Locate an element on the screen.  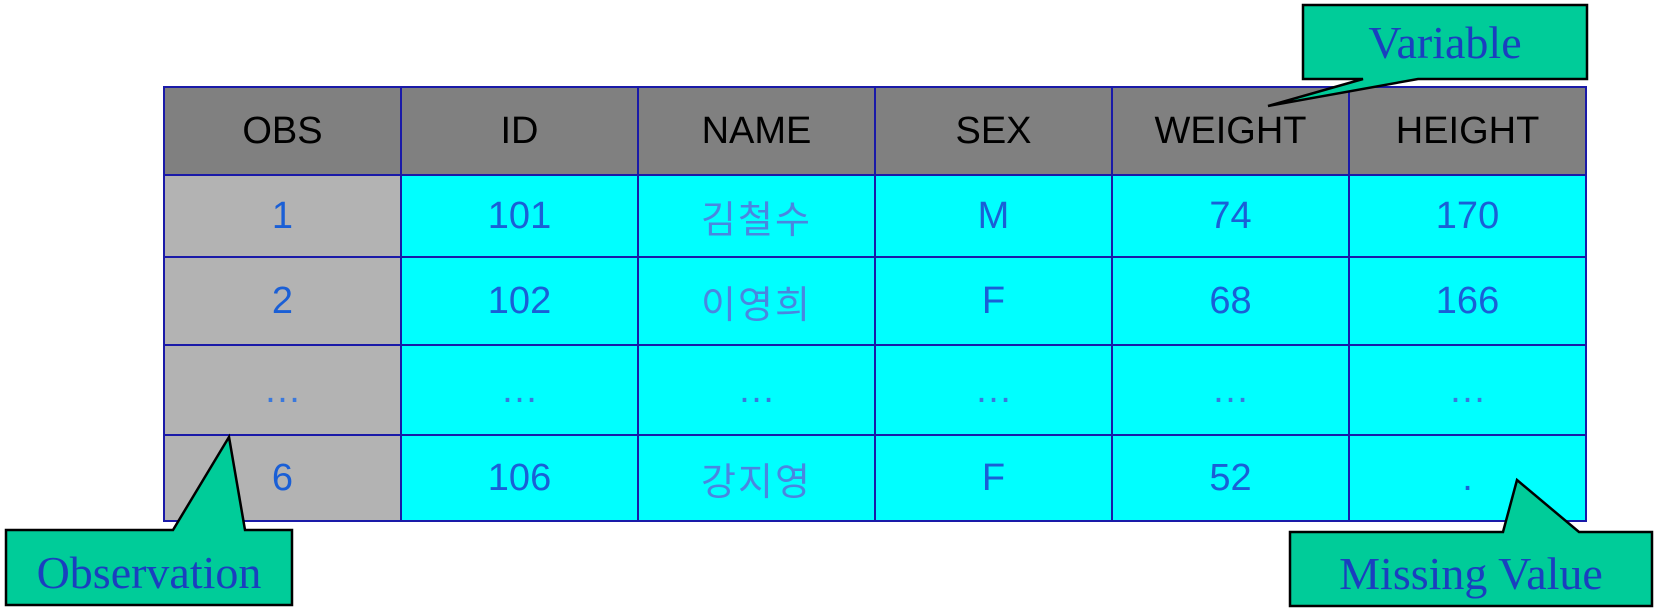
table-row: 6 106 강지영 F 52 . is located at coordinates (875, 478).